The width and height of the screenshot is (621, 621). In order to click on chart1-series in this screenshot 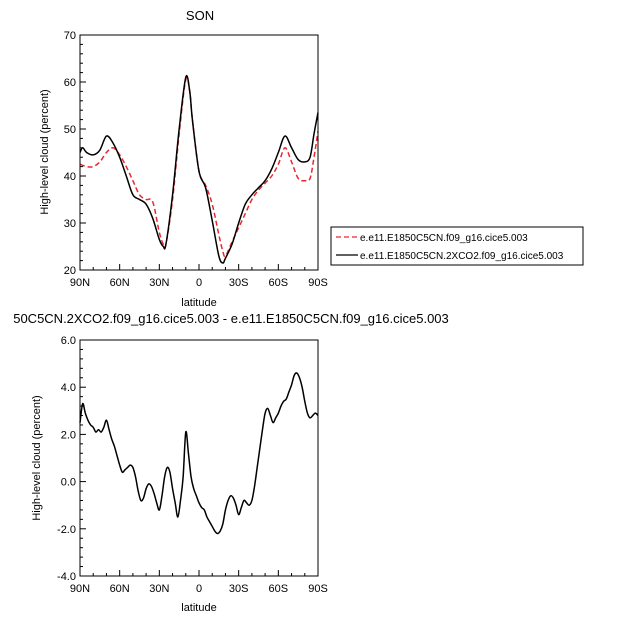, I will do `click(199, 169)`.